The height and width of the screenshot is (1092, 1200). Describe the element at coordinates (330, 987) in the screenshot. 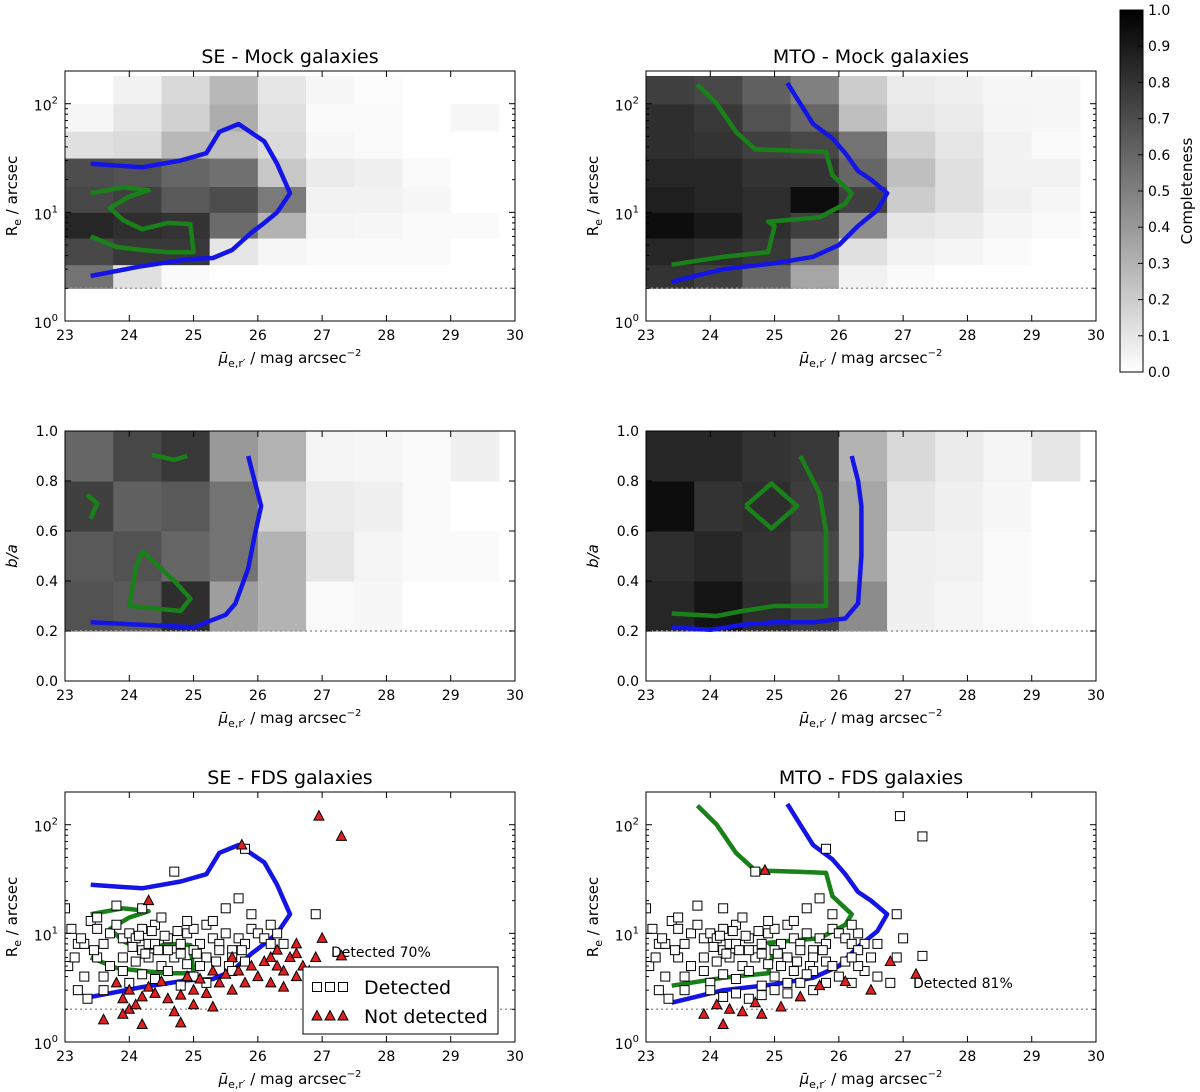

I see `legend-square-marker` at that location.